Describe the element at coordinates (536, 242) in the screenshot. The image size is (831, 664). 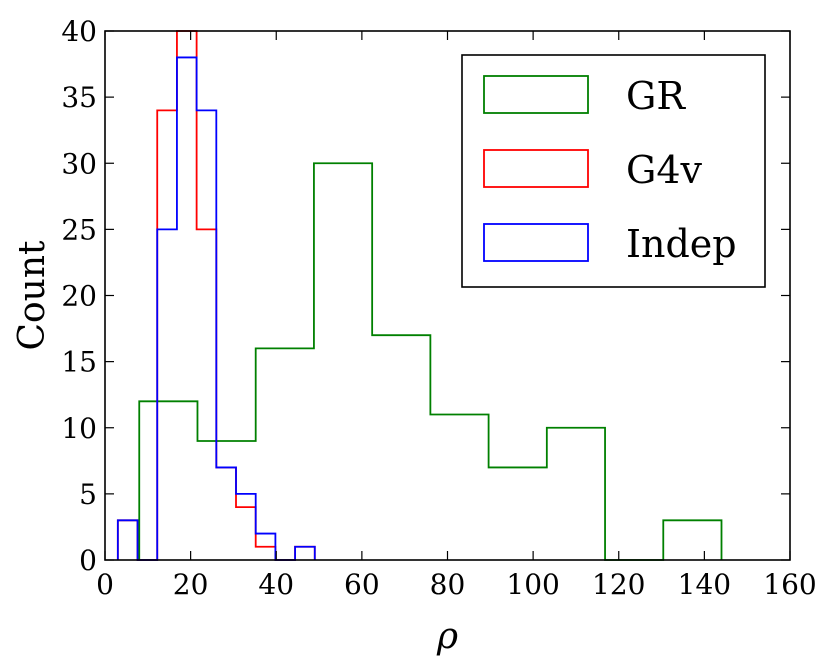
I see `legend-swatch-indep` at that location.